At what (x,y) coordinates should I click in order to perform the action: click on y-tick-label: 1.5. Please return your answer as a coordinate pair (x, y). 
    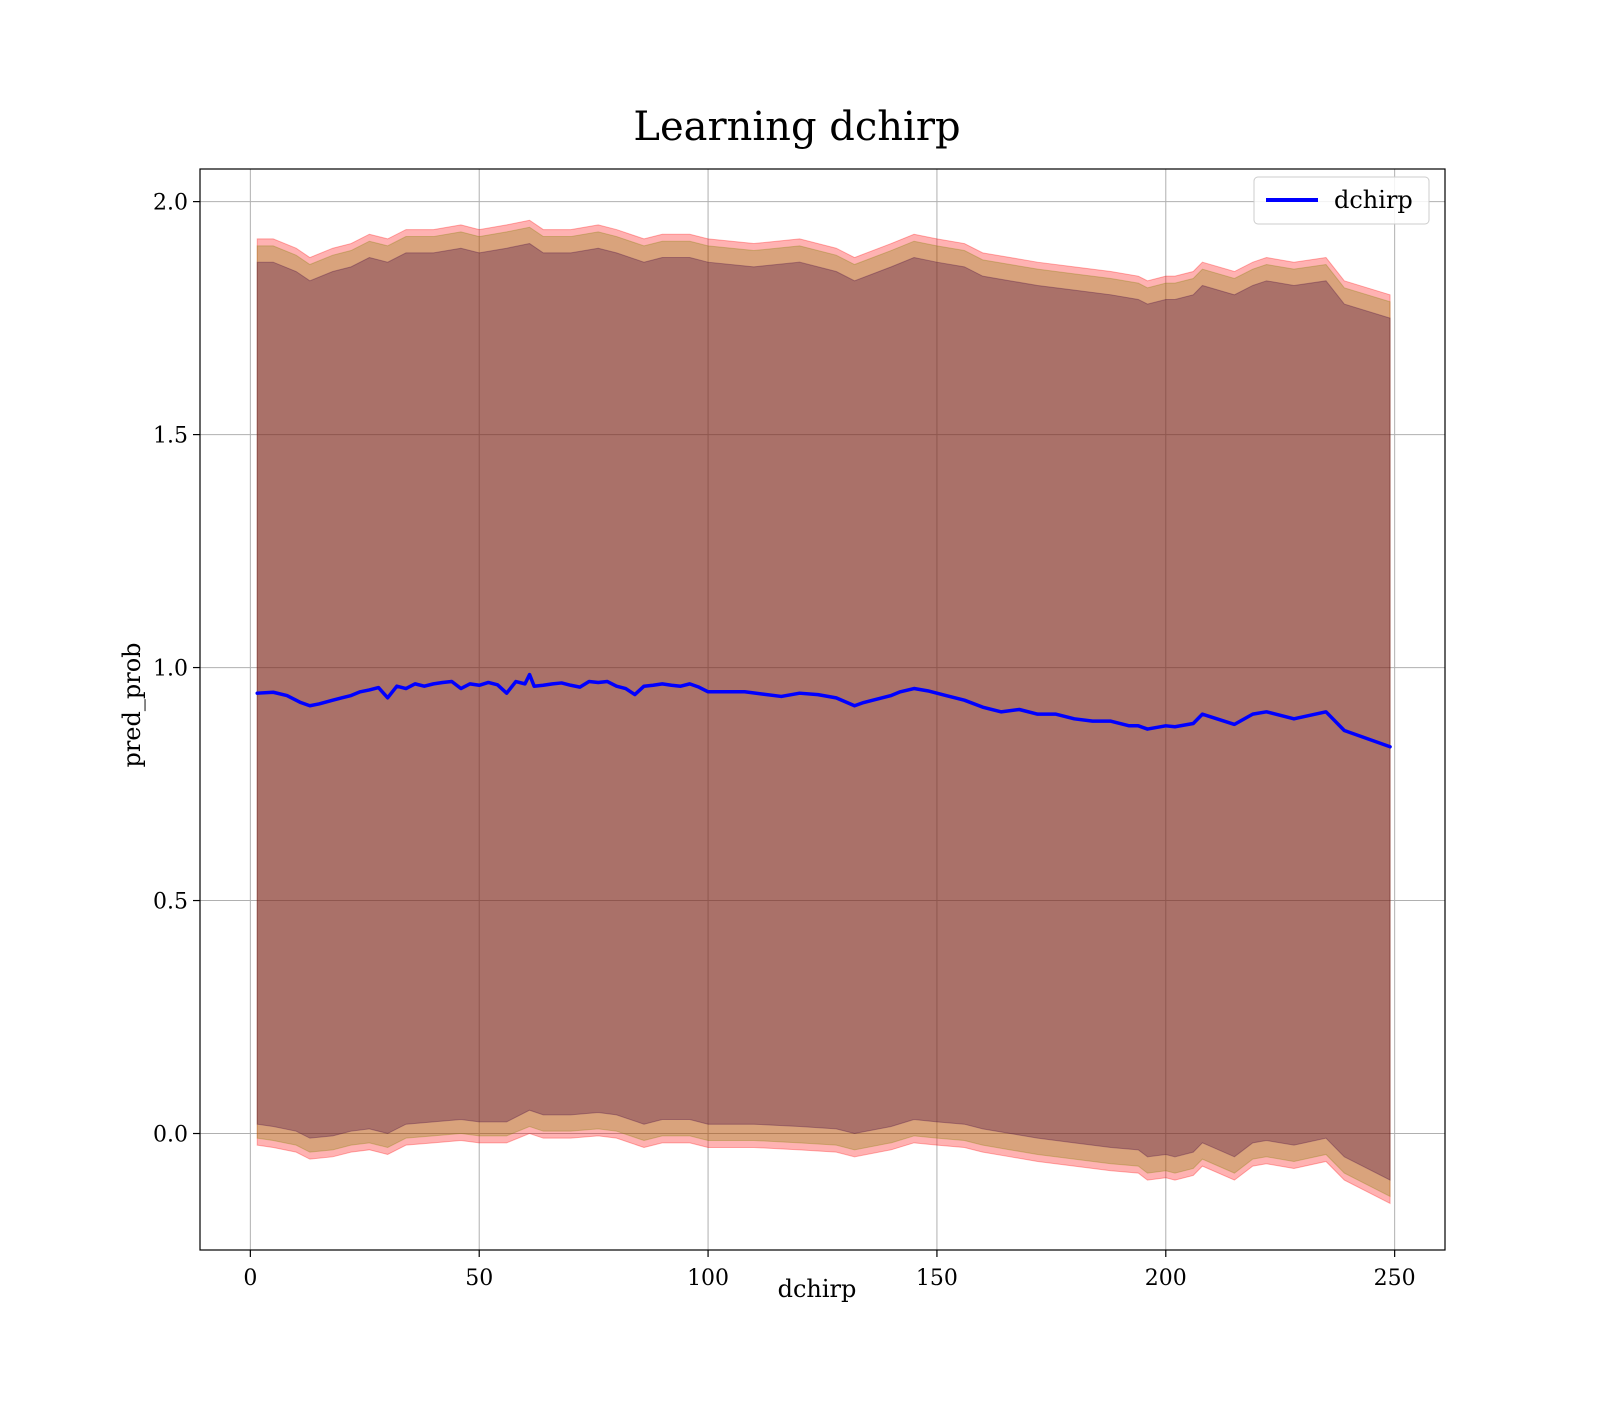
    Looking at the image, I should click on (170, 436).